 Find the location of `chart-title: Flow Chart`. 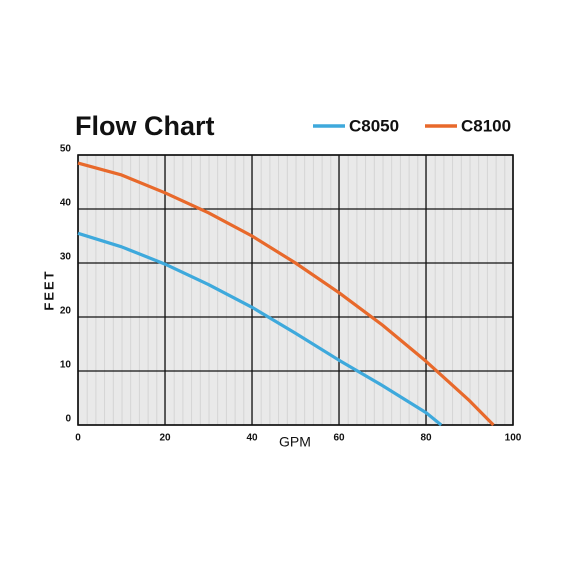

chart-title: Flow Chart is located at coordinates (145, 126).